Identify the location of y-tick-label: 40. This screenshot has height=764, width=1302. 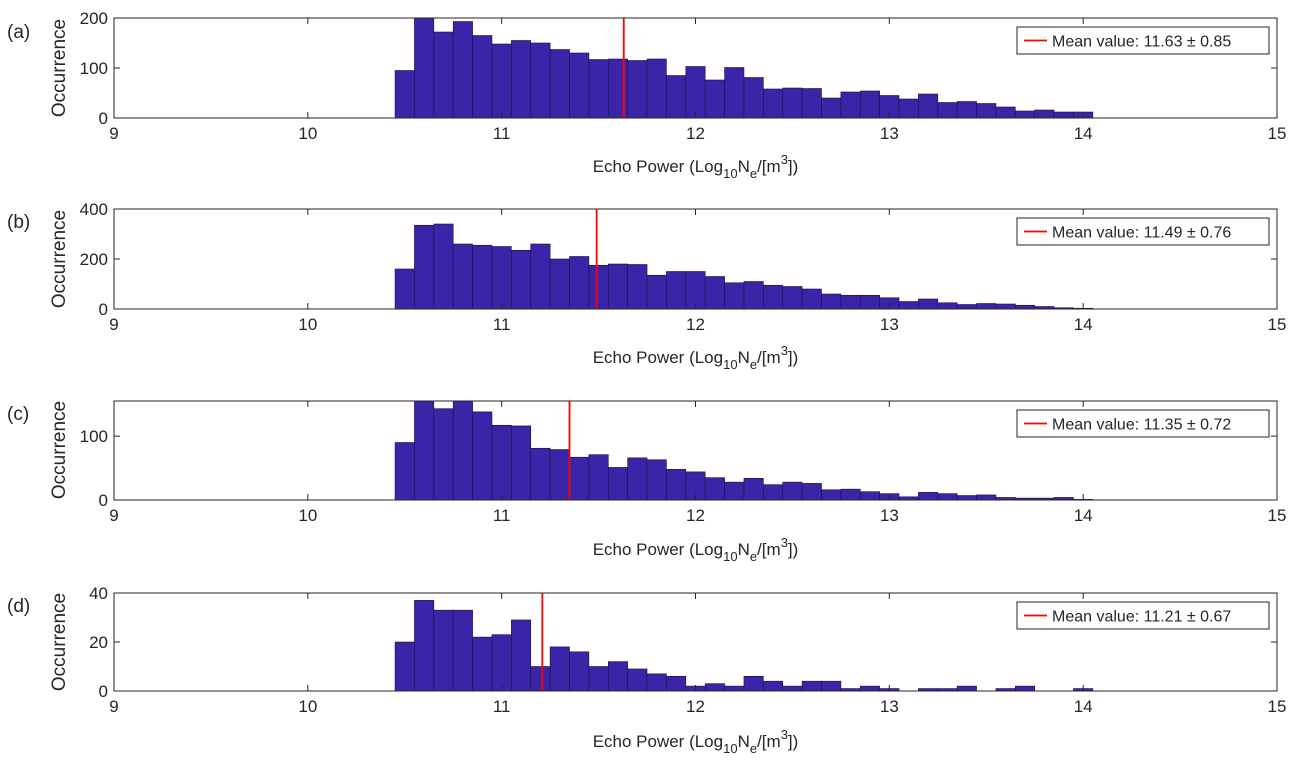
(98, 593).